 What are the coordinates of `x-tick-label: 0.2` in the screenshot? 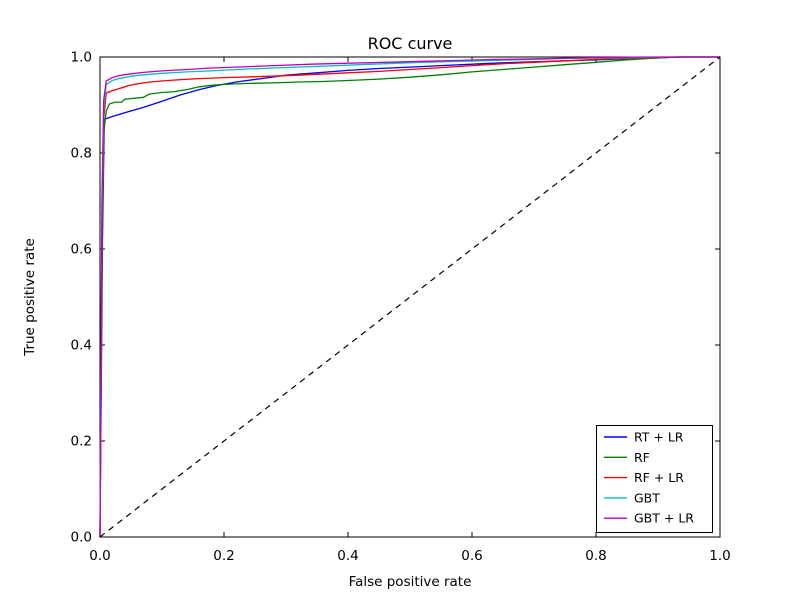 It's located at (223, 556).